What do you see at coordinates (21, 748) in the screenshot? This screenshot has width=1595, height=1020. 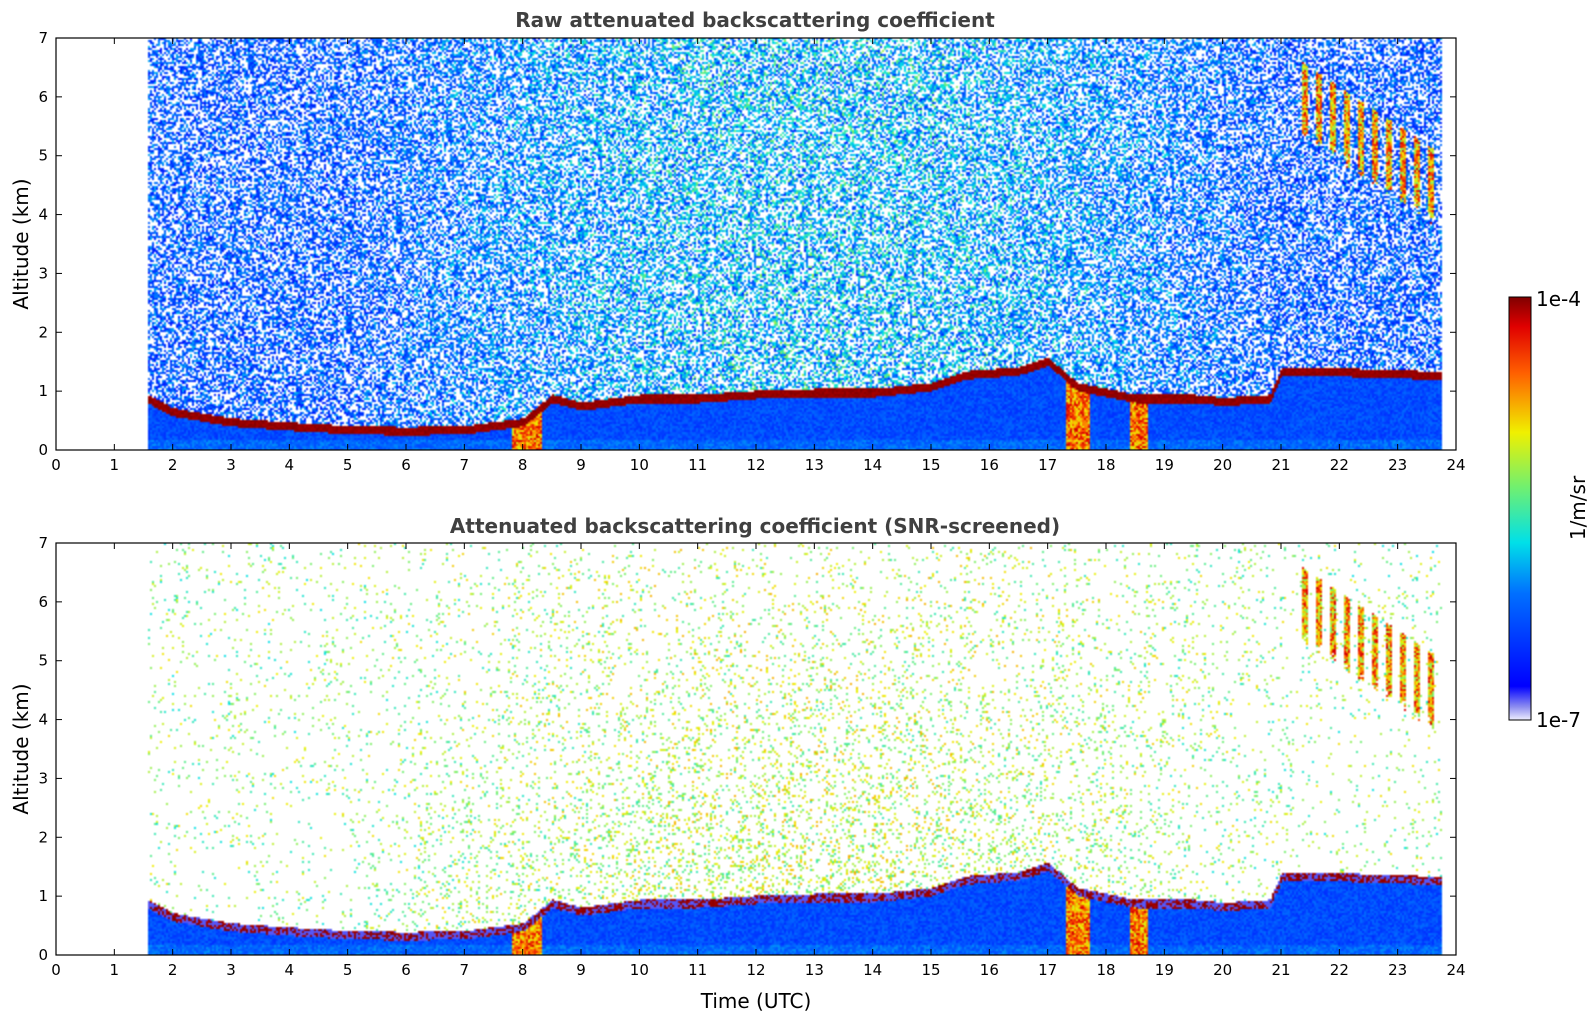 I see `panel2-ylabel: Altitude (km)` at bounding box center [21, 748].